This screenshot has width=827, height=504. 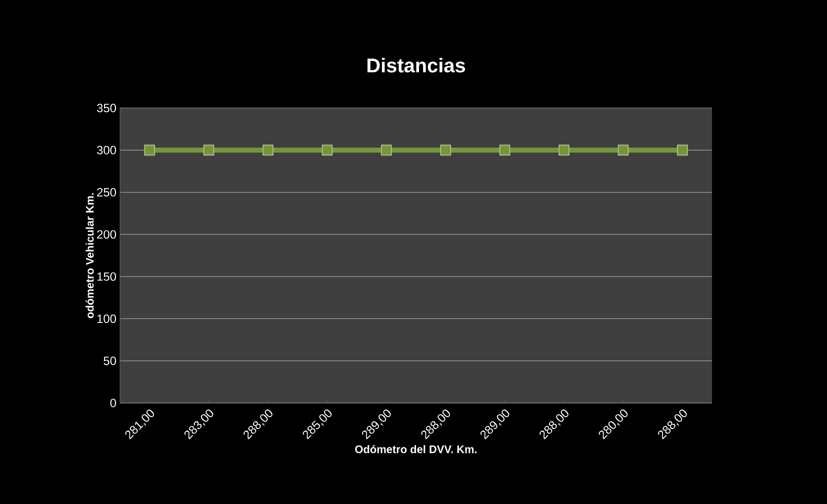 What do you see at coordinates (106, 108) in the screenshot?
I see `y-tick-label: 350` at bounding box center [106, 108].